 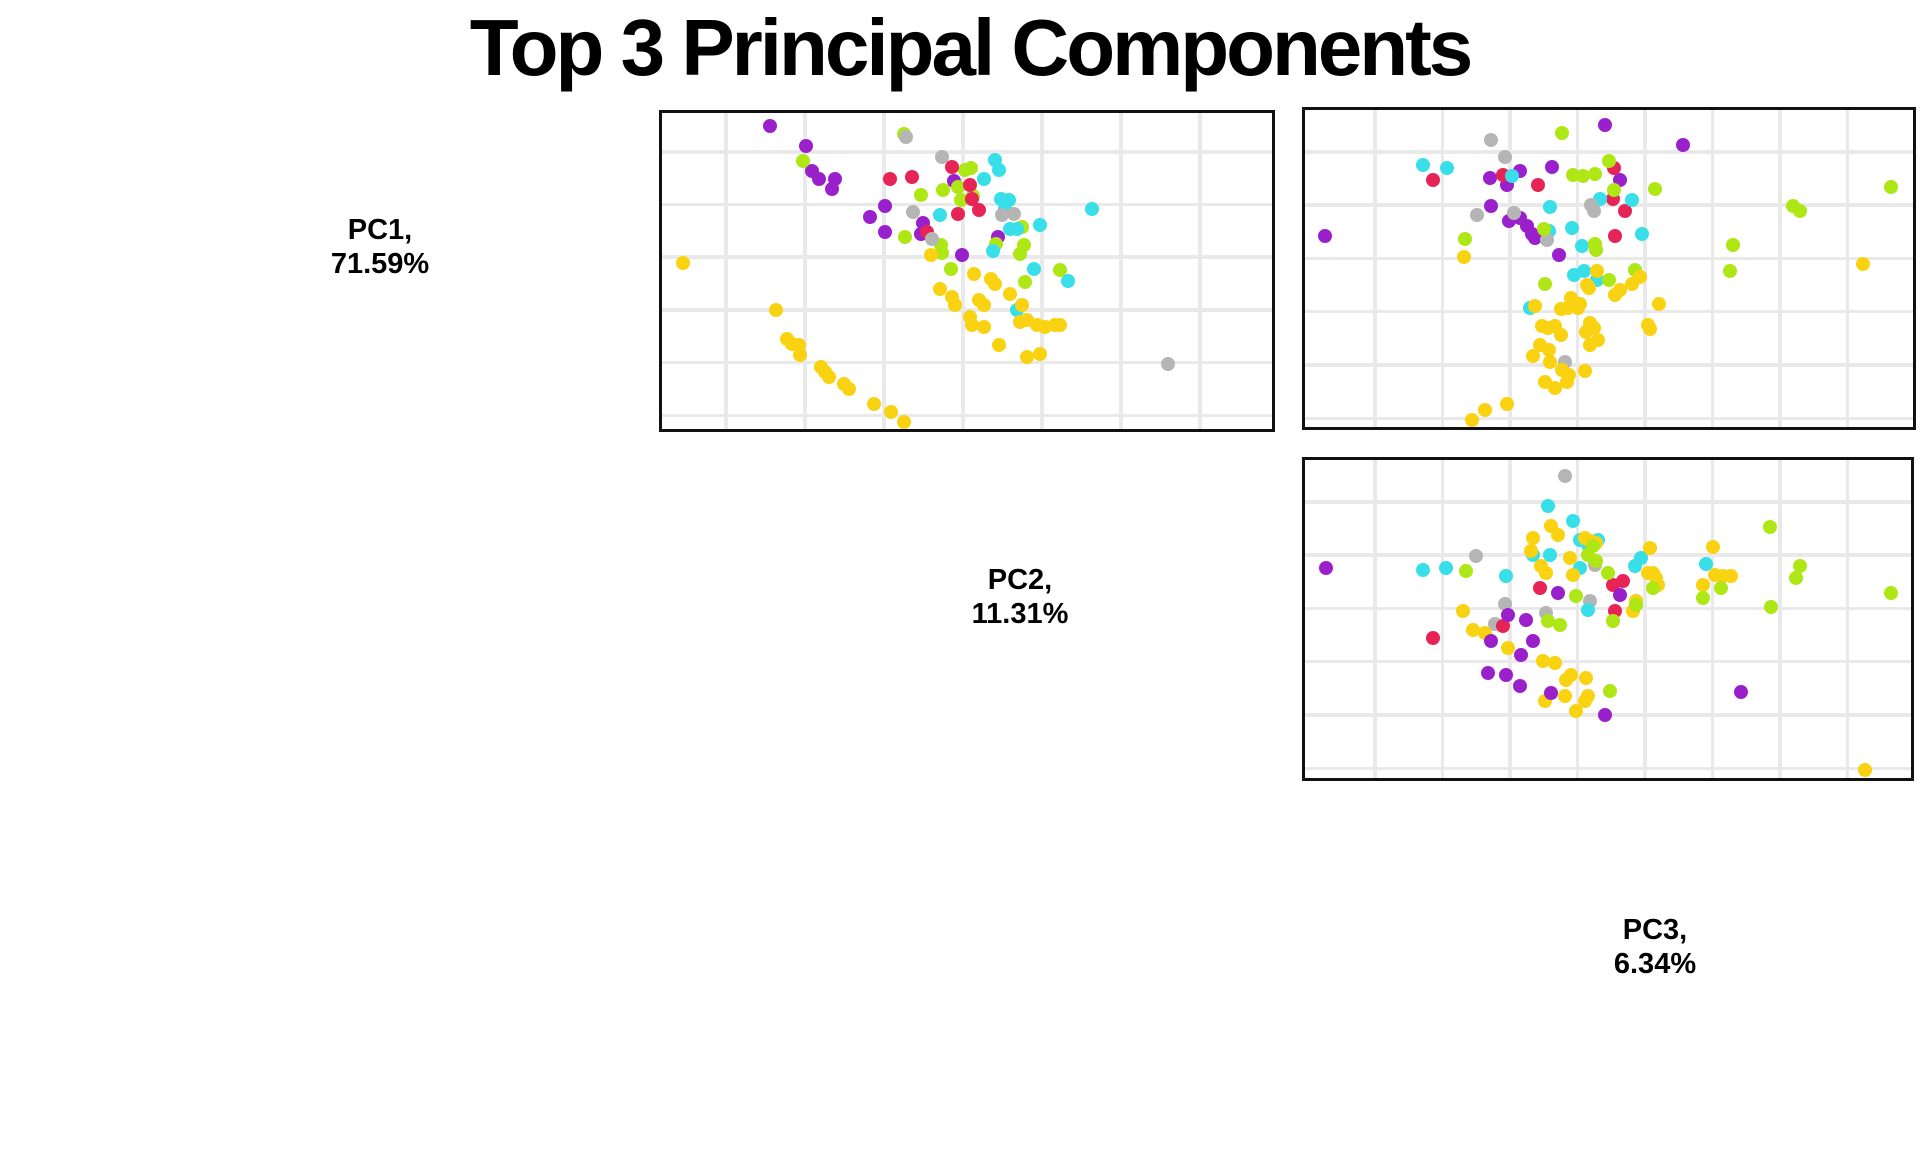 I want to click on figure-title: Top 3 Principal Components, so click(x=971, y=47).